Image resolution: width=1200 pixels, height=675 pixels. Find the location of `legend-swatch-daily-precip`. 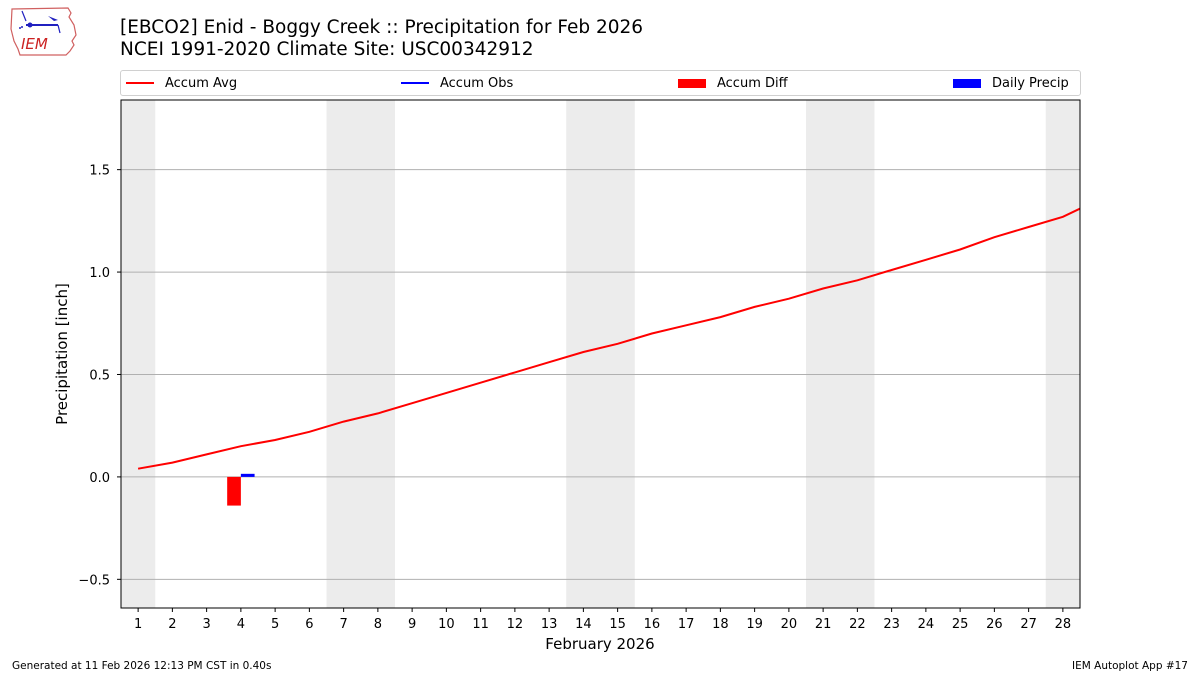

legend-swatch-daily-precip is located at coordinates (967, 83).